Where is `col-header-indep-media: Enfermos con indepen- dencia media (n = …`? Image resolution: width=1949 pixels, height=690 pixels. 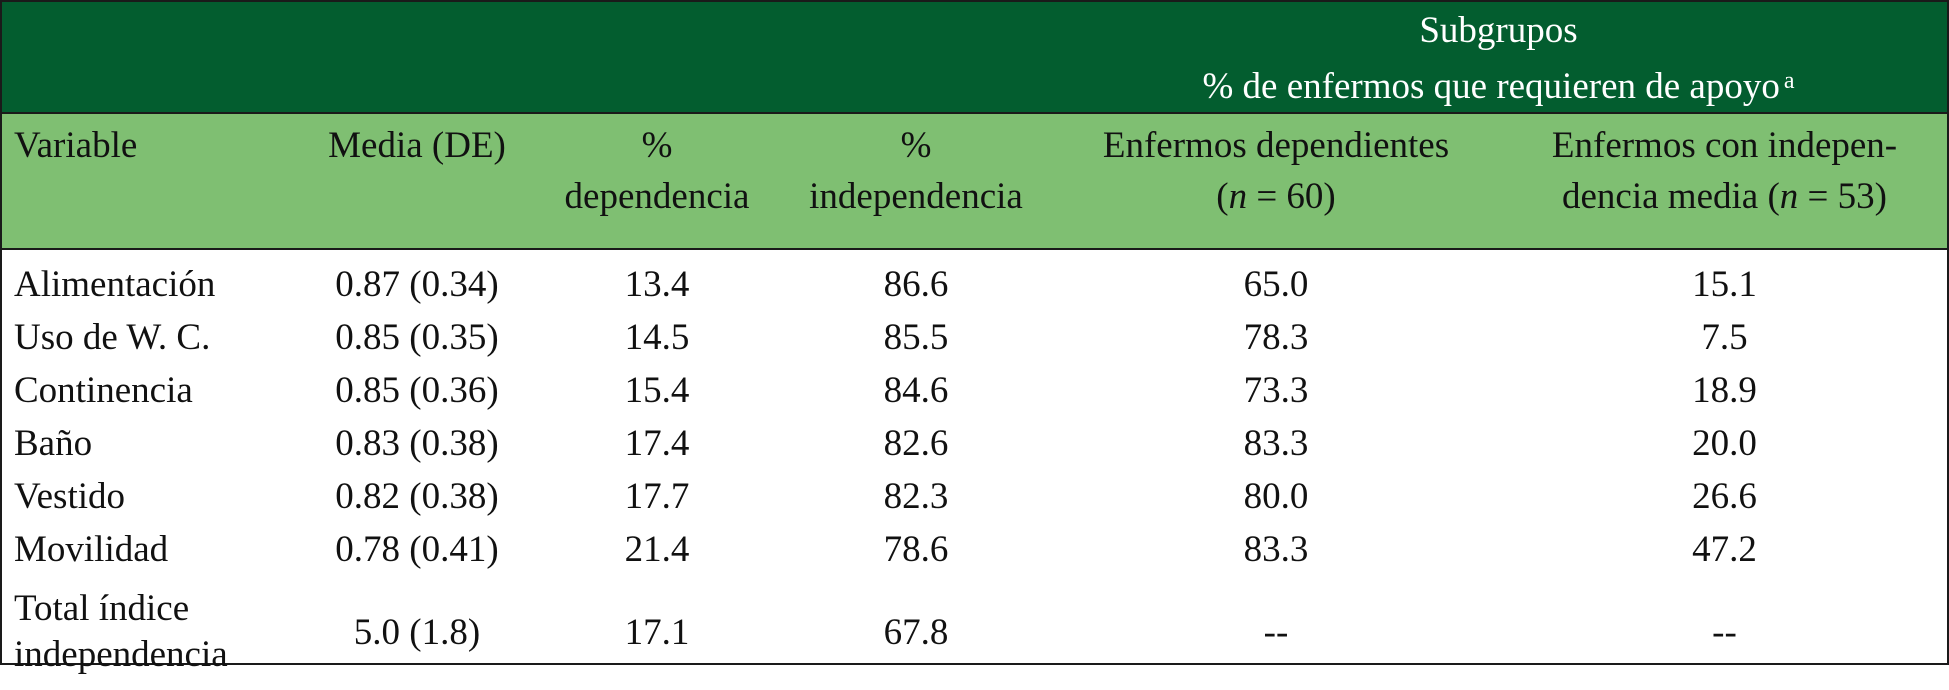 col-header-indep-media: Enfermos con indepen- dencia media (n = … is located at coordinates (1724, 181).